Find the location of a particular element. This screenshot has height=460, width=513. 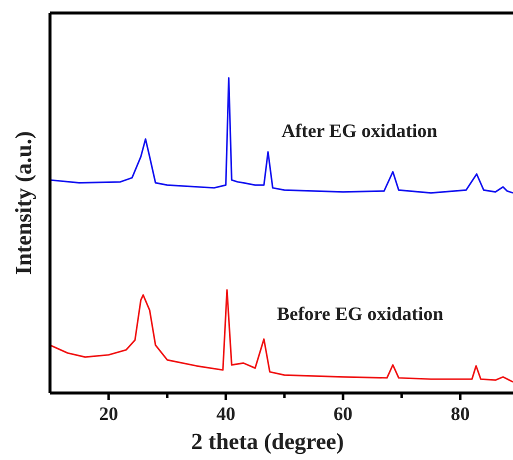

series-label: After EG oxidation is located at coordinates (360, 131).